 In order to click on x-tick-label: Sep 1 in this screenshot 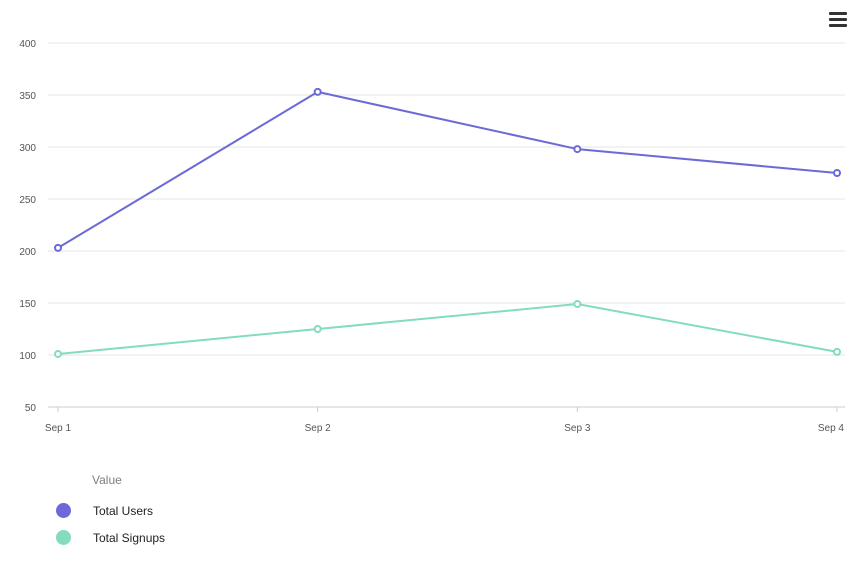, I will do `click(58, 428)`.